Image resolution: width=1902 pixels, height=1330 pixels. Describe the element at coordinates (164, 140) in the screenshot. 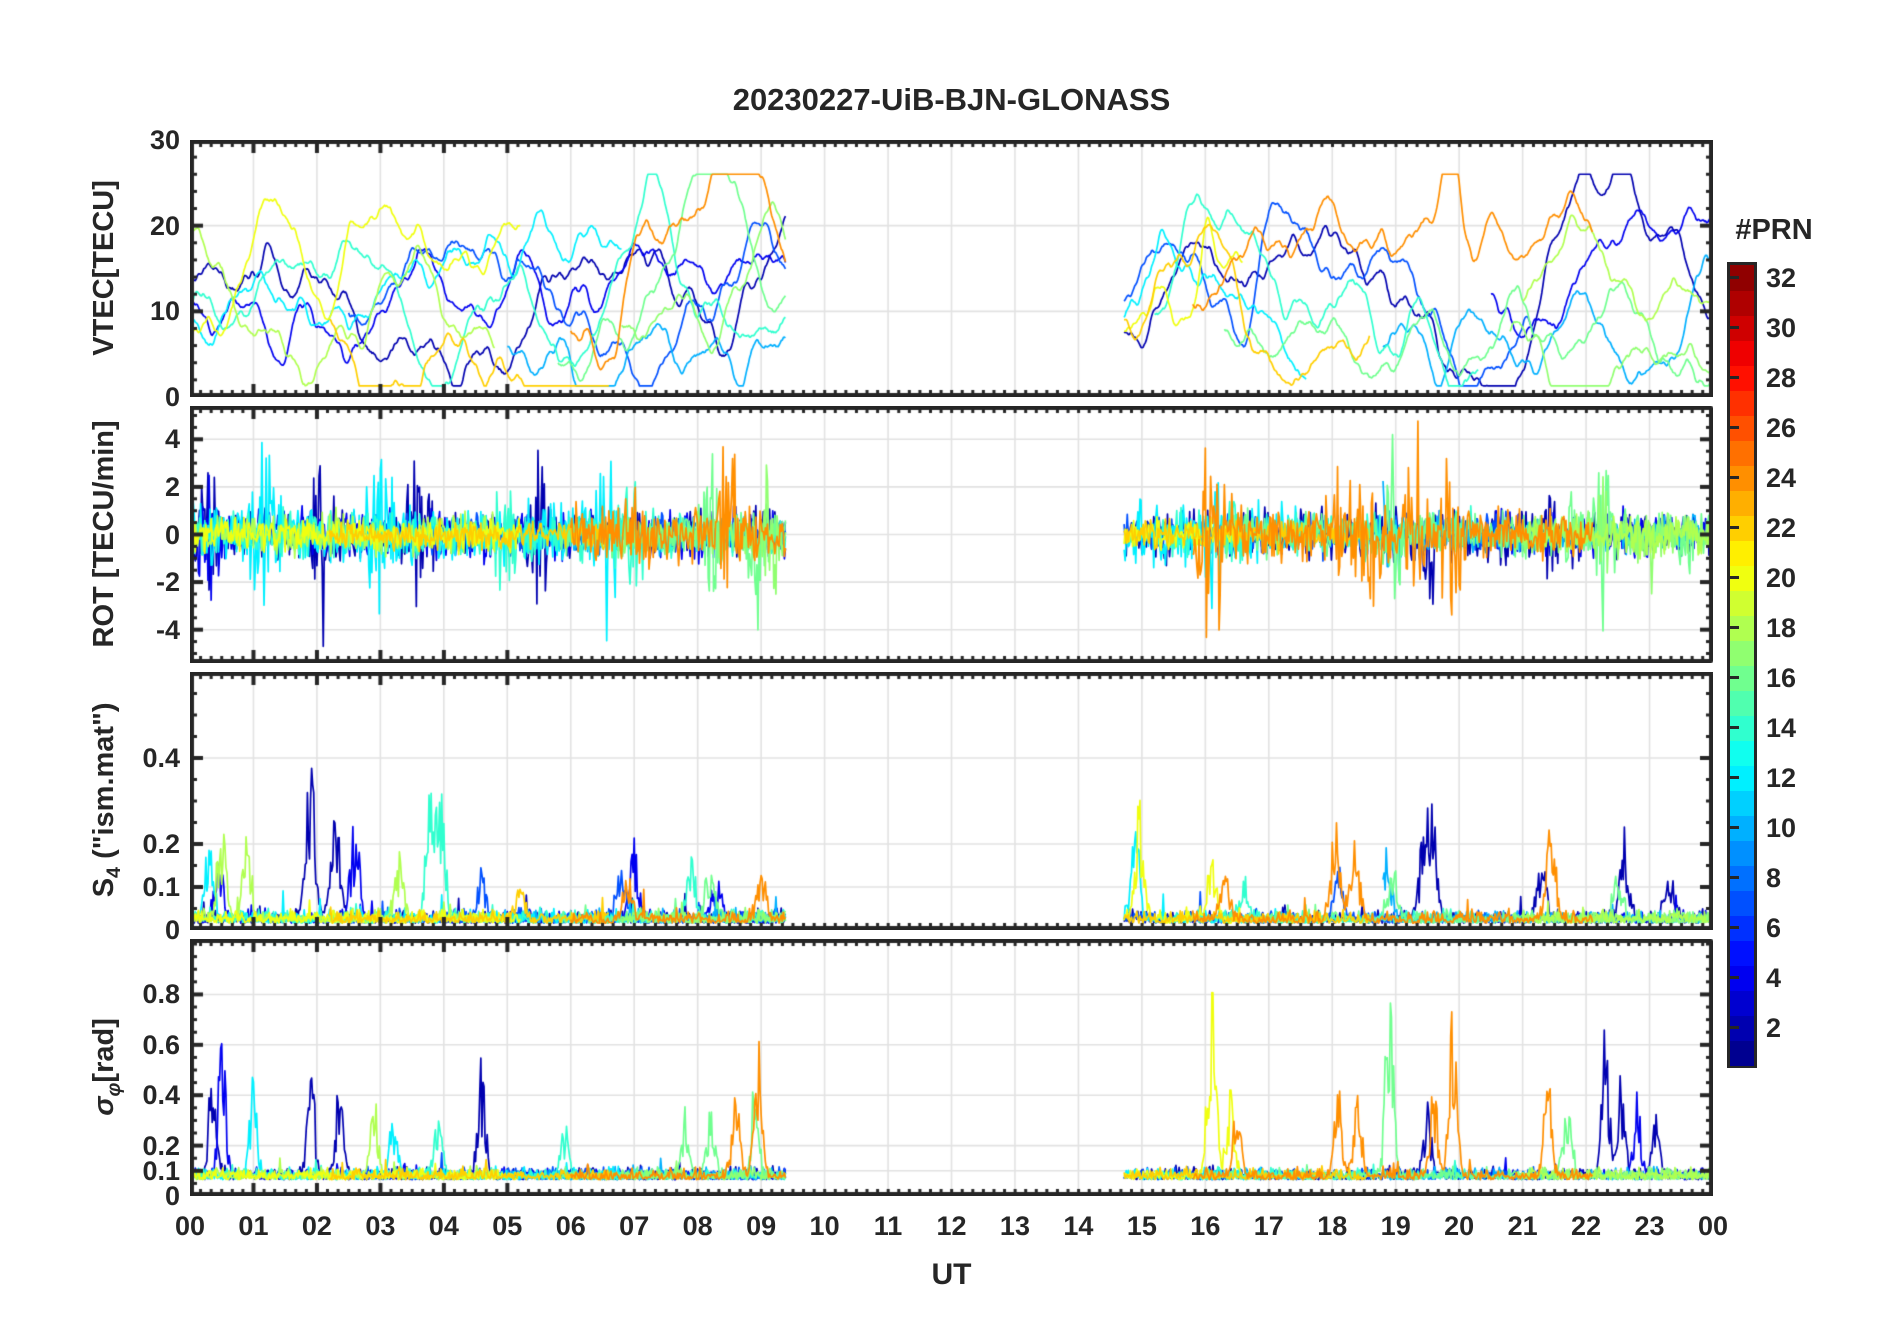

I see `y-tick-label: 30` at that location.